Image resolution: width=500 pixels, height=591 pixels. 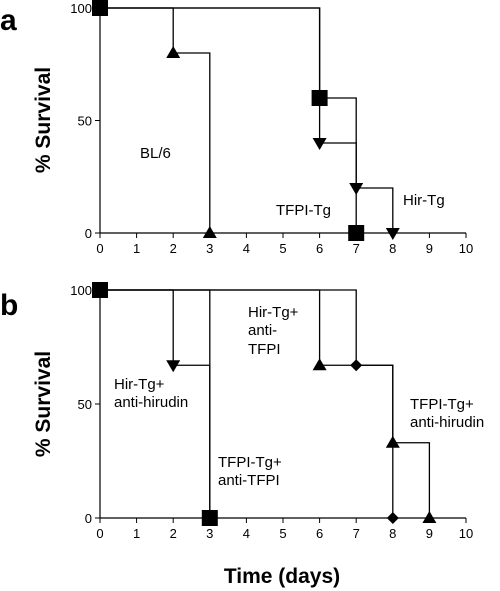 What do you see at coordinates (249, 480) in the screenshot?
I see `panel-b-label-tfpi-anti-tfpi-2: anti-TFPI` at bounding box center [249, 480].